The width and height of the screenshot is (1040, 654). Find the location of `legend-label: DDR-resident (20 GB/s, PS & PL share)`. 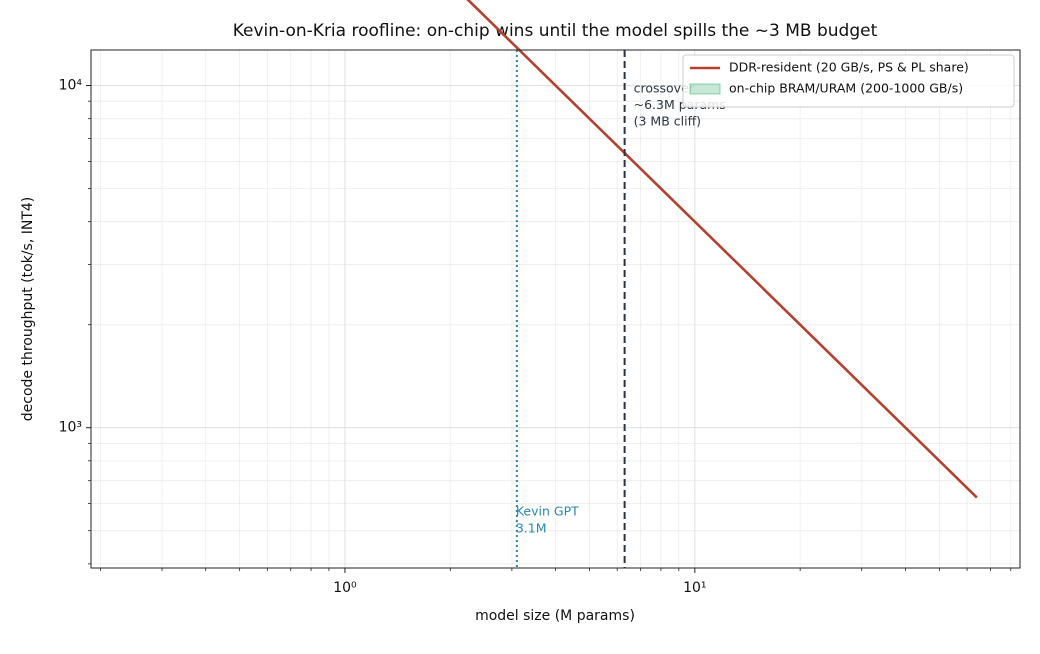

legend-label: DDR-resident (20 GB/s, PS & PL share) is located at coordinates (849, 67).